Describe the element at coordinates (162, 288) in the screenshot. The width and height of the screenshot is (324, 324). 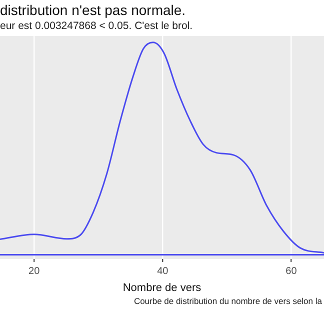
I see `x-axis-title: Nombre de vers` at that location.